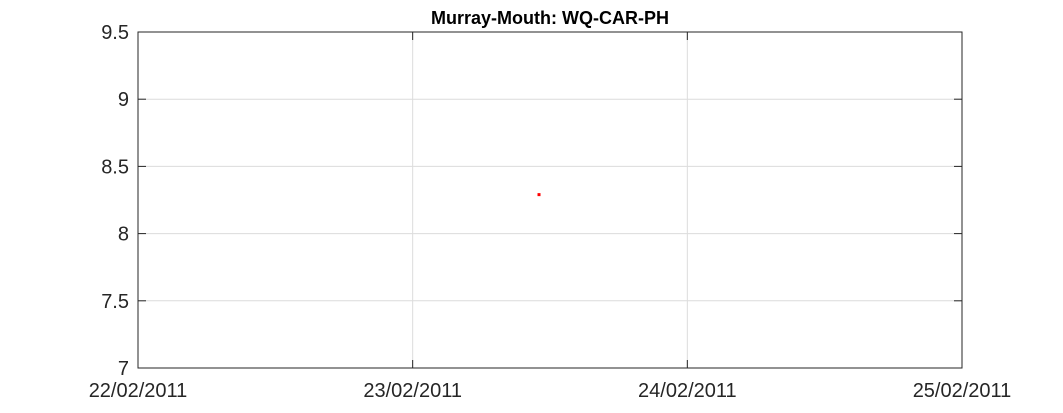 The height and width of the screenshot is (413, 1063). Describe the element at coordinates (962, 391) in the screenshot. I see `x-tick-label: 25/02/2011` at that location.